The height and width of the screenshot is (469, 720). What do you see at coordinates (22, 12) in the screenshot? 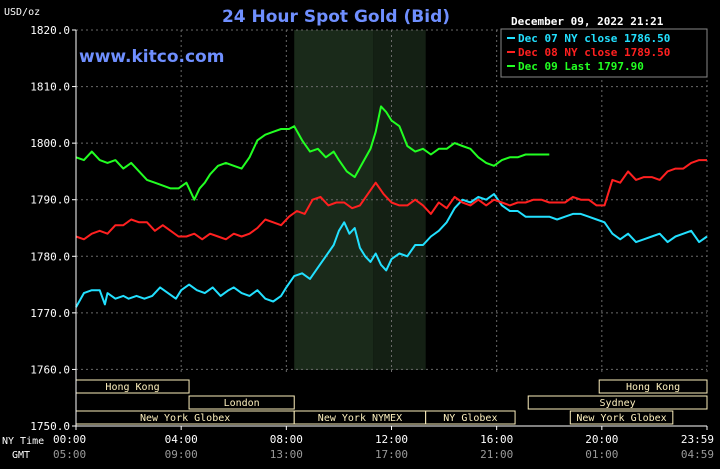
I see `y-axis-unit-label: USD/oz` at bounding box center [22, 12].